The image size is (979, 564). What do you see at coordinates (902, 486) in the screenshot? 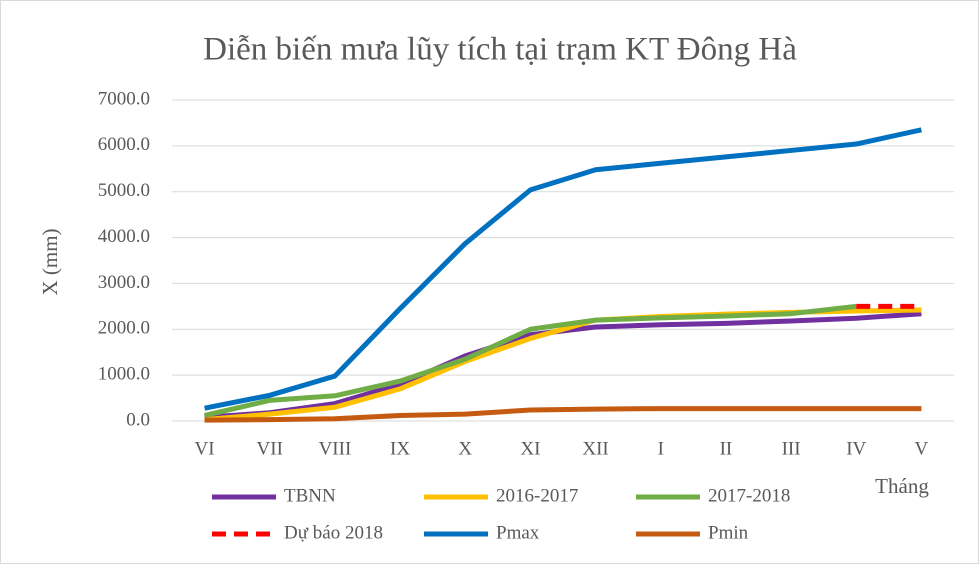
I see `x-axis-label: Tháng` at bounding box center [902, 486].